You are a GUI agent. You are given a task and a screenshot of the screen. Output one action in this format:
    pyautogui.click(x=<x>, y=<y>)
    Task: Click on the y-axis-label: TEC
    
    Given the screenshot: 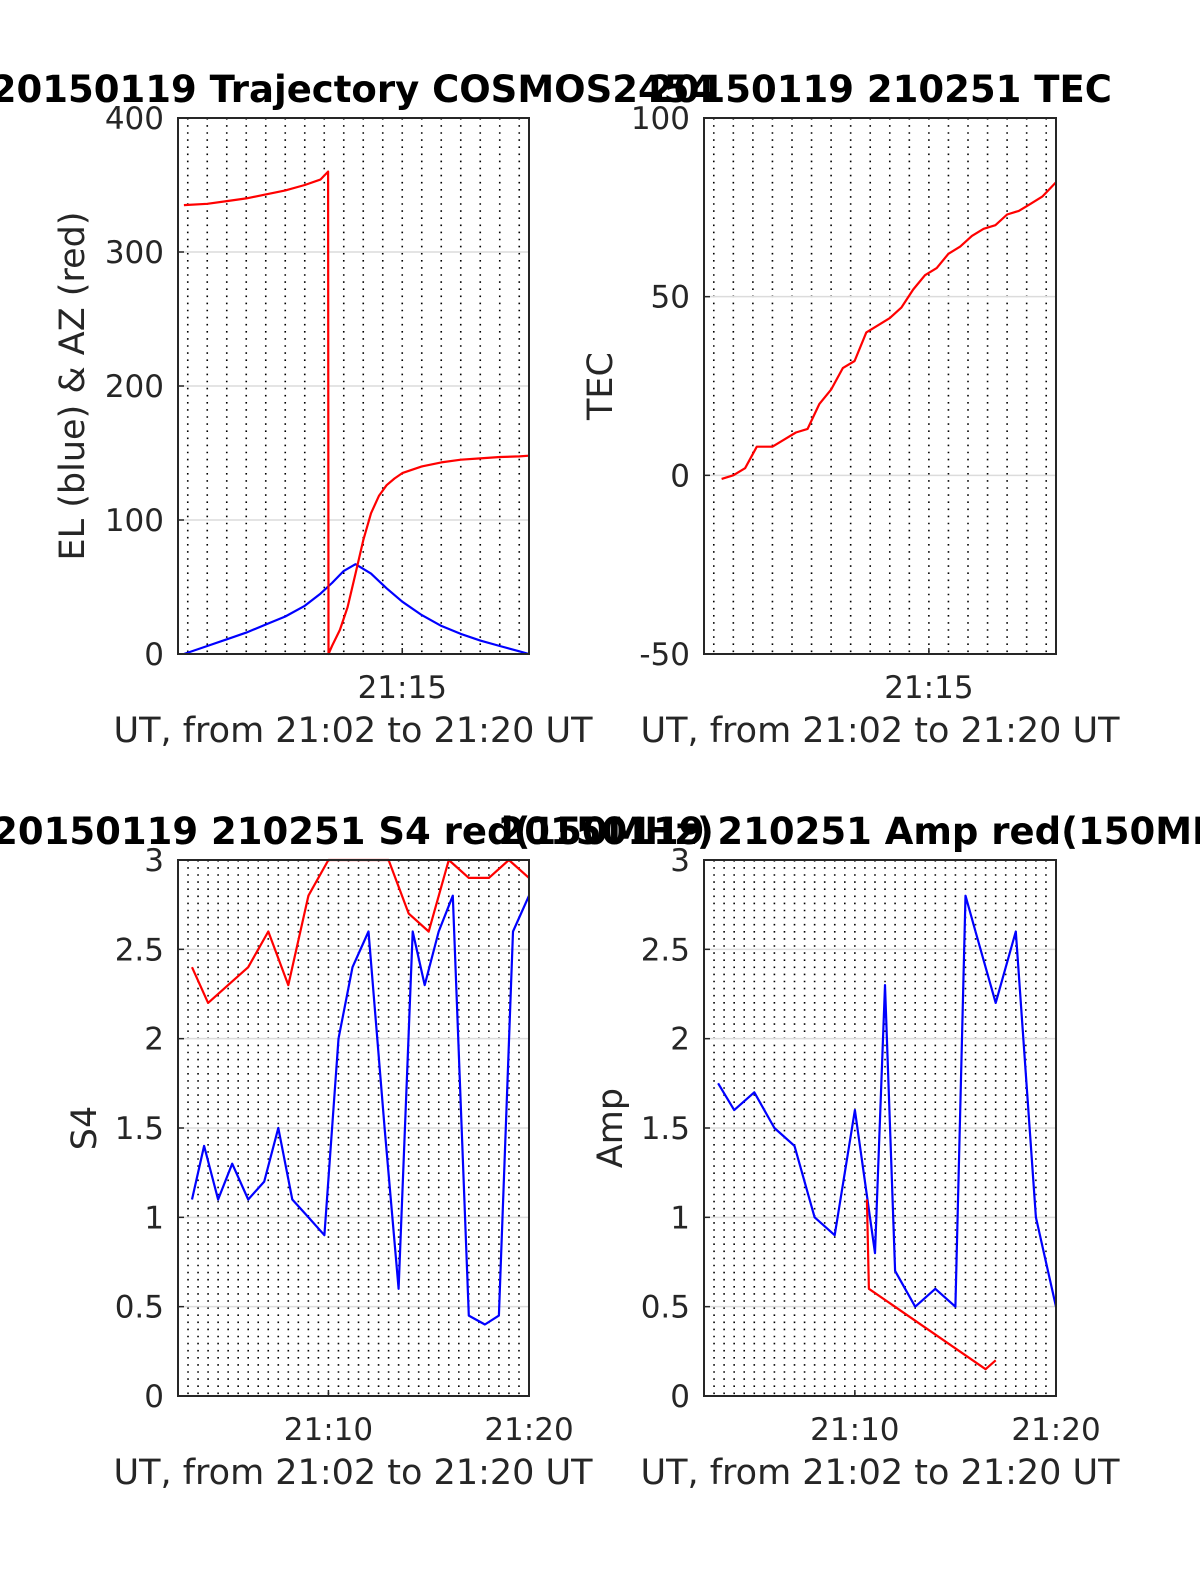 What is the action you would take?
    pyautogui.click(x=601, y=386)
    